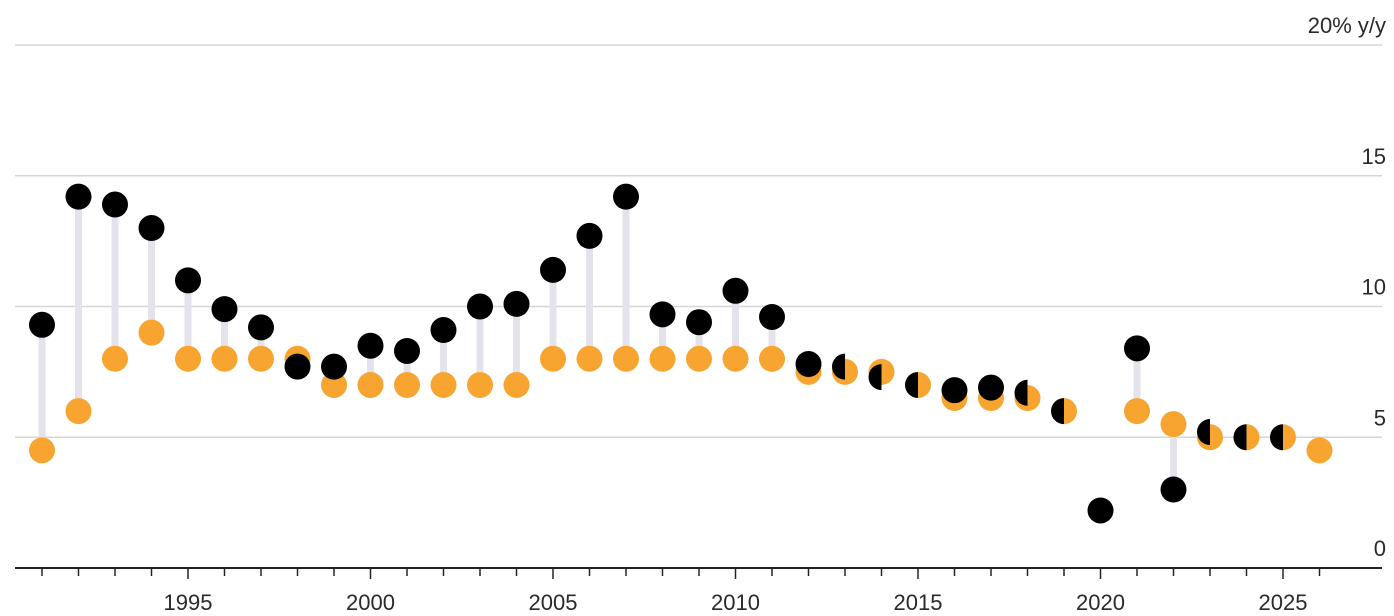 The height and width of the screenshot is (616, 1394). What do you see at coordinates (838, 366) in the screenshot?
I see `actual-point-2013` at bounding box center [838, 366].